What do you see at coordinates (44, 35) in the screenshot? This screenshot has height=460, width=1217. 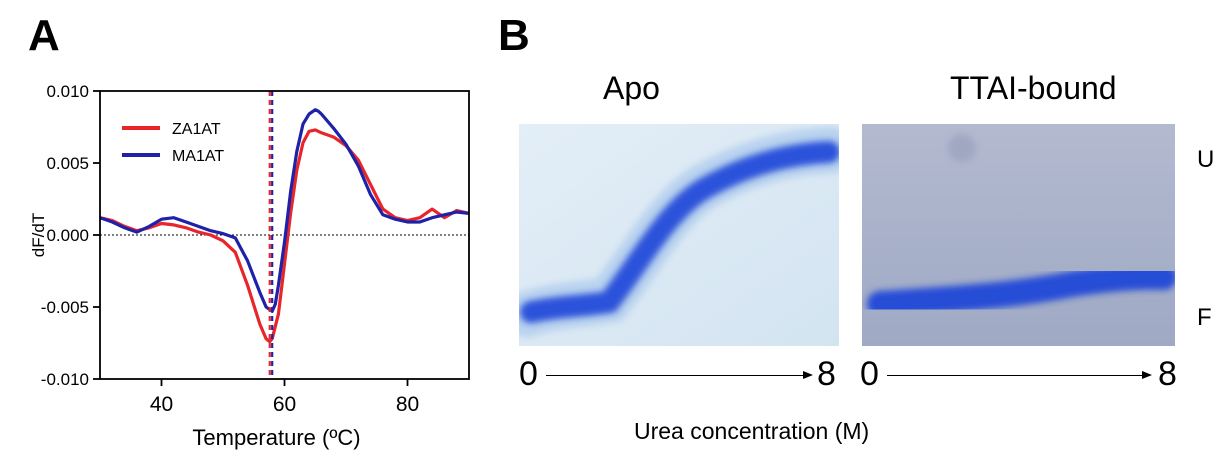 I see `panel-letter-a: A` at bounding box center [44, 35].